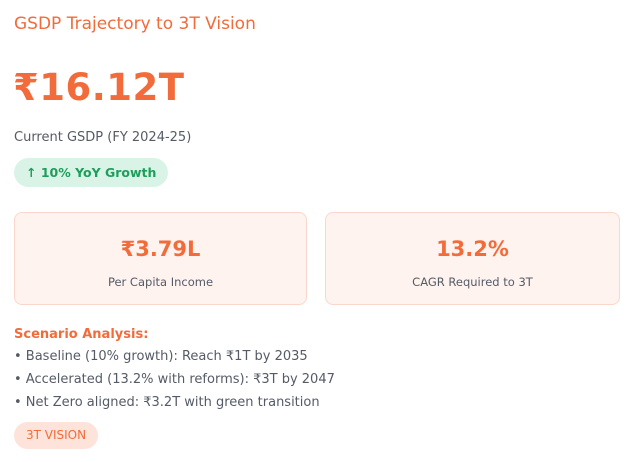  What do you see at coordinates (56, 435) in the screenshot?
I see `vision-tag: 3T VISION` at bounding box center [56, 435].